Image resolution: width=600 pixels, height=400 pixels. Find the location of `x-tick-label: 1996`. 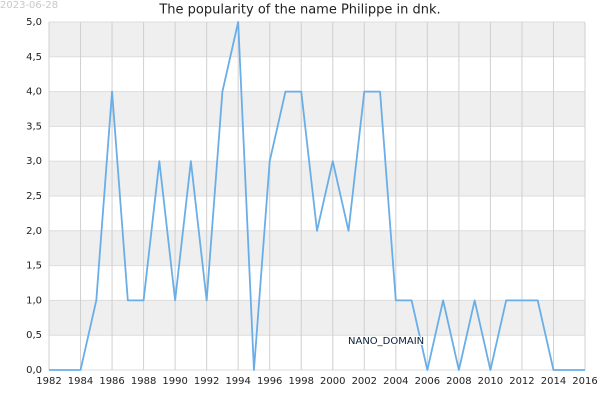

x-tick-label: 1996 is located at coordinates (269, 381).